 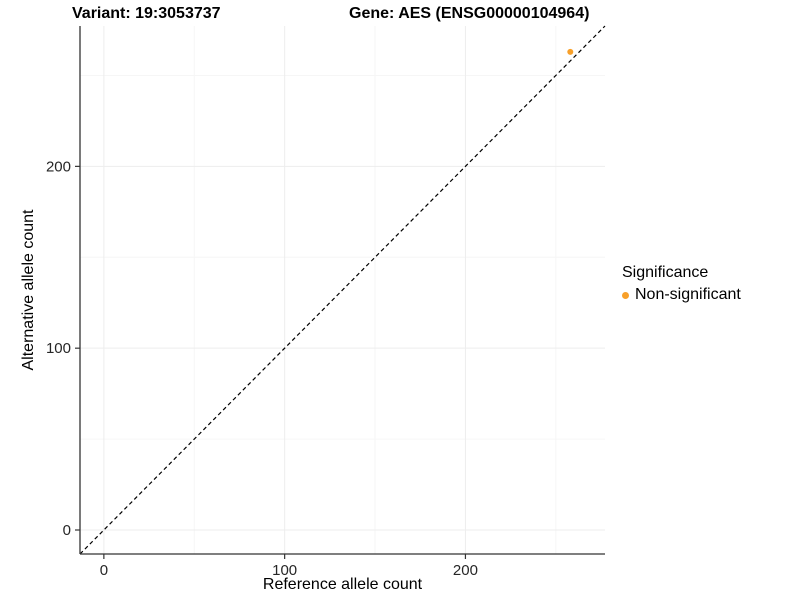 What do you see at coordinates (465, 570) in the screenshot?
I see `x-tick-label: 200` at bounding box center [465, 570].